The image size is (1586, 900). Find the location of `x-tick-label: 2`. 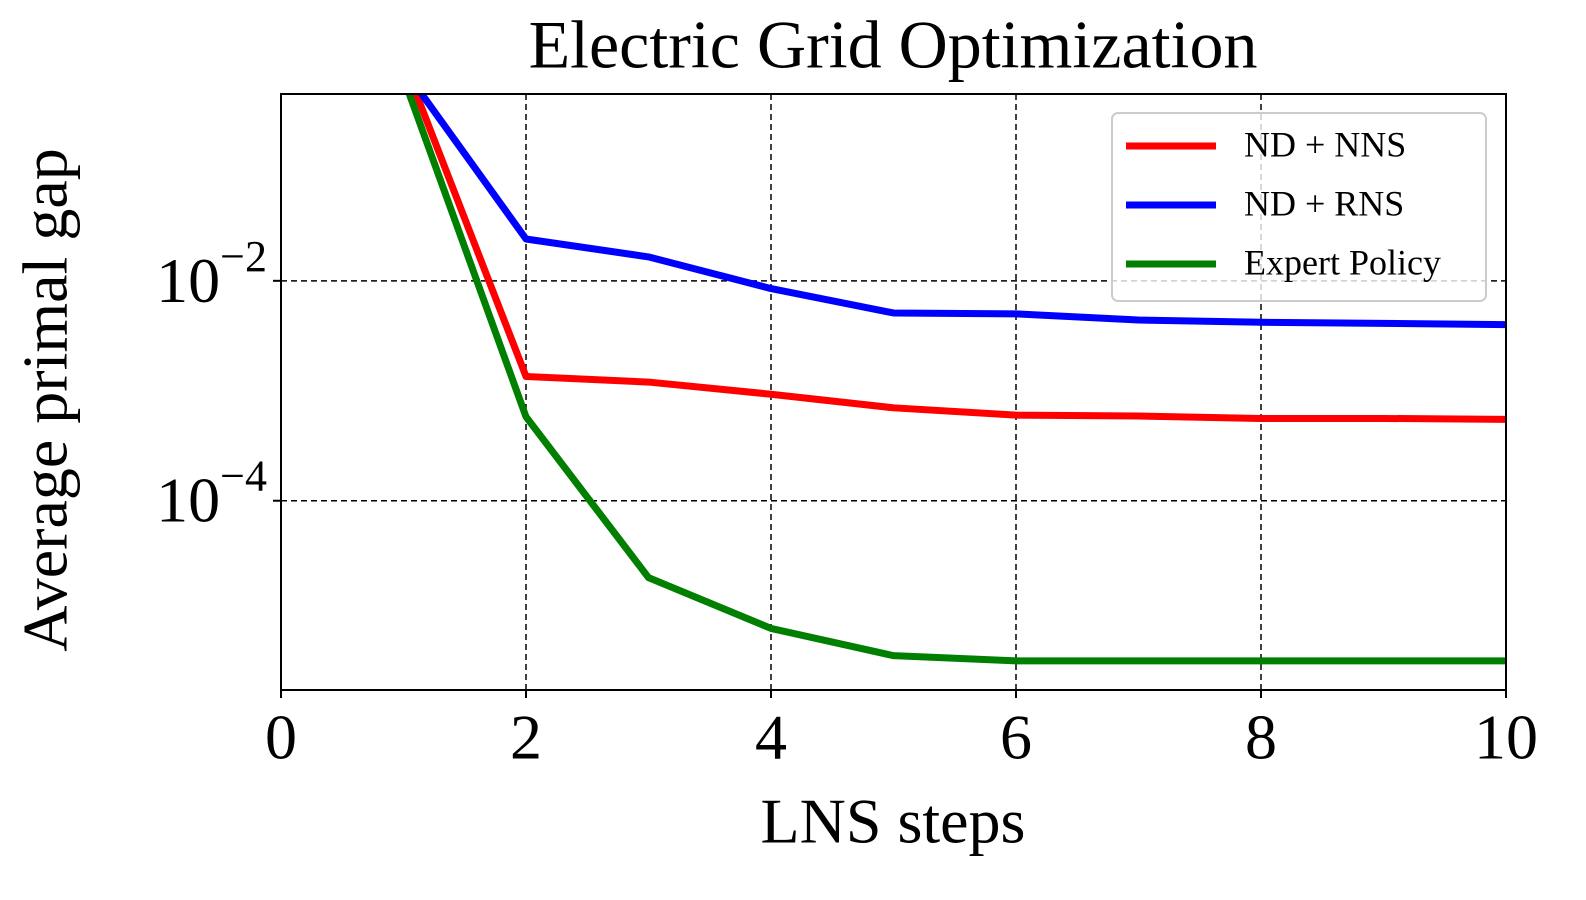

x-tick-label: 2 is located at coordinates (526, 737).